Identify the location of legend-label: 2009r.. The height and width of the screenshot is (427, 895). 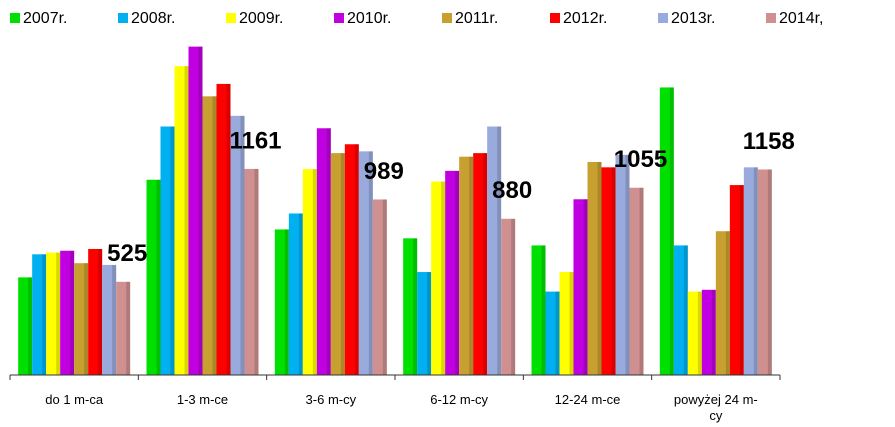
(261, 18).